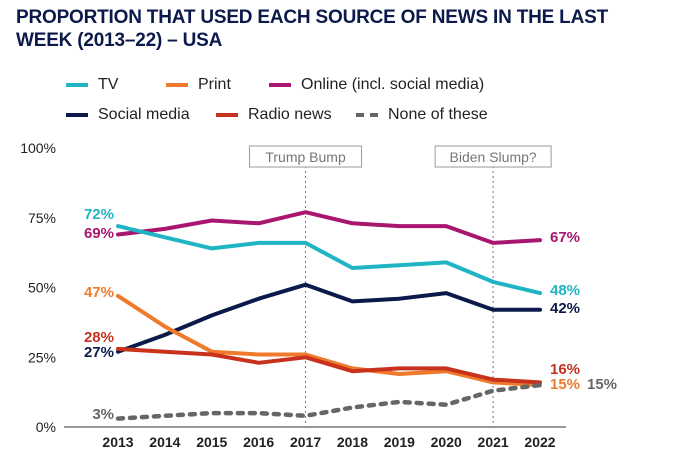 This screenshot has width=679, height=466. Describe the element at coordinates (99, 352) in the screenshot. I see `series-start-label: 27%` at that location.